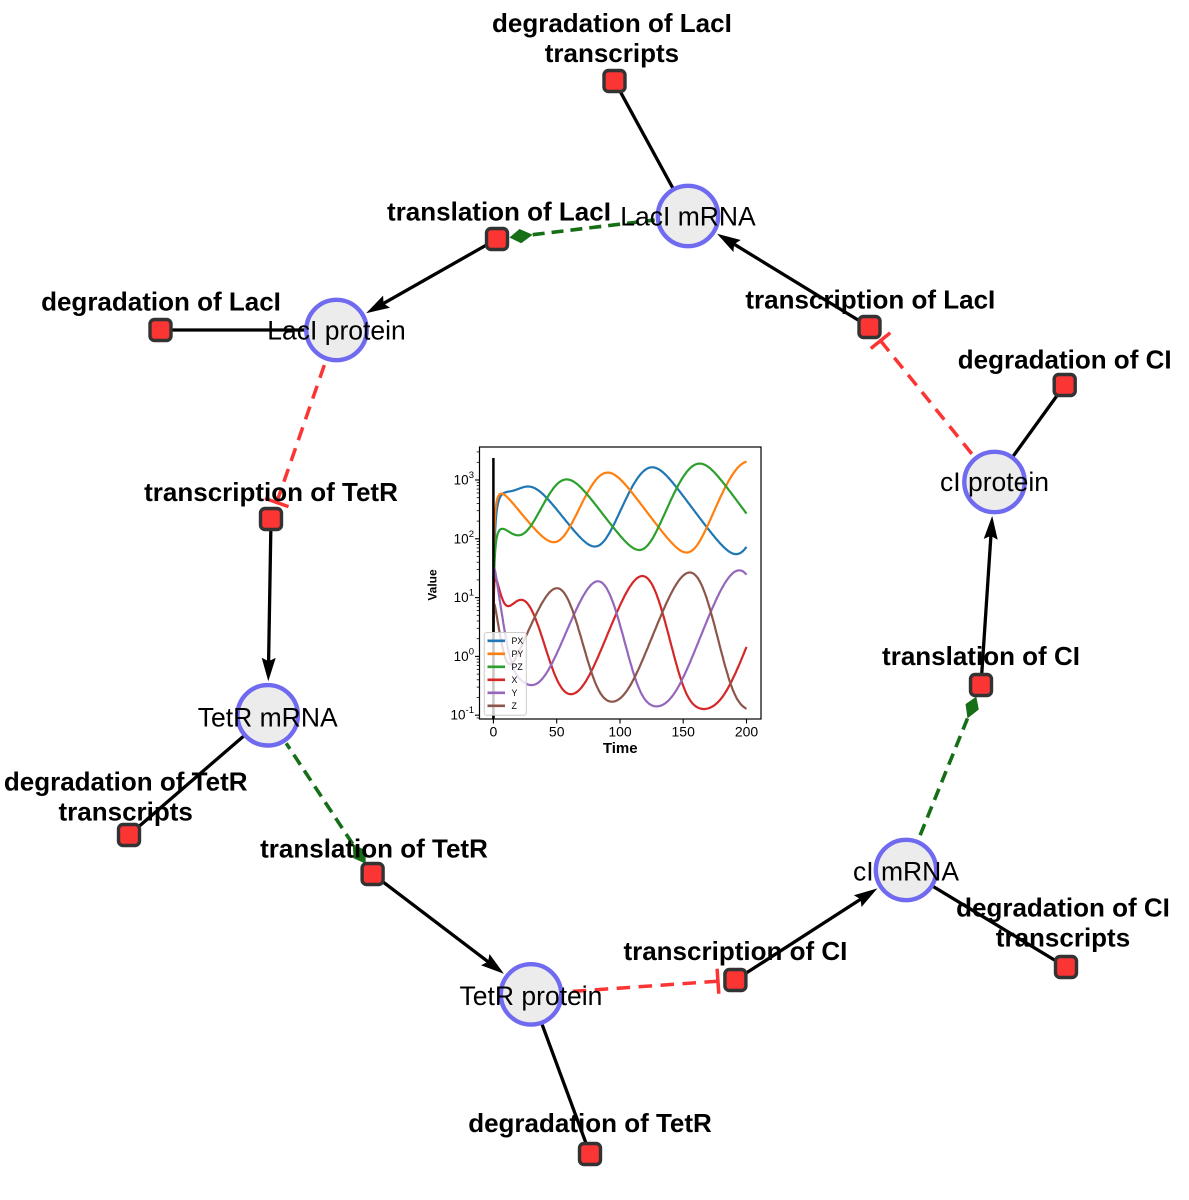 This screenshot has height=1200, width=1189. Describe the element at coordinates (747, 732) in the screenshot. I see `svg-text: 200` at that location.